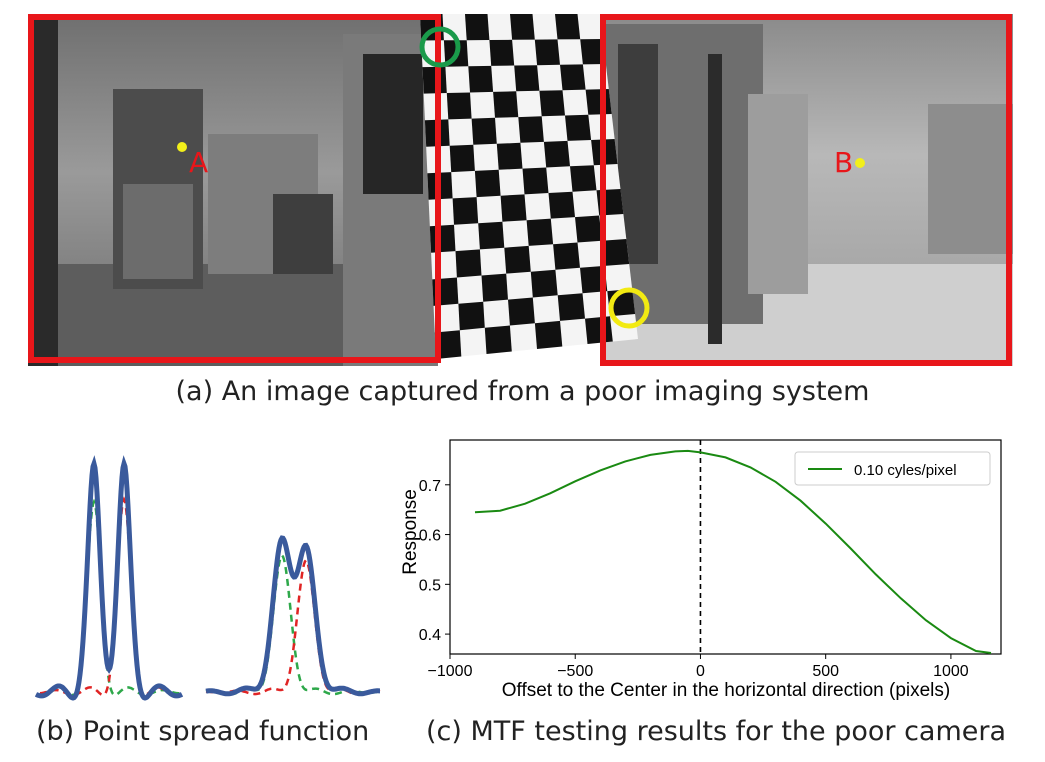 The image size is (1045, 762). Describe the element at coordinates (843, 162) in the screenshot. I see `point-b-label: B` at that location.